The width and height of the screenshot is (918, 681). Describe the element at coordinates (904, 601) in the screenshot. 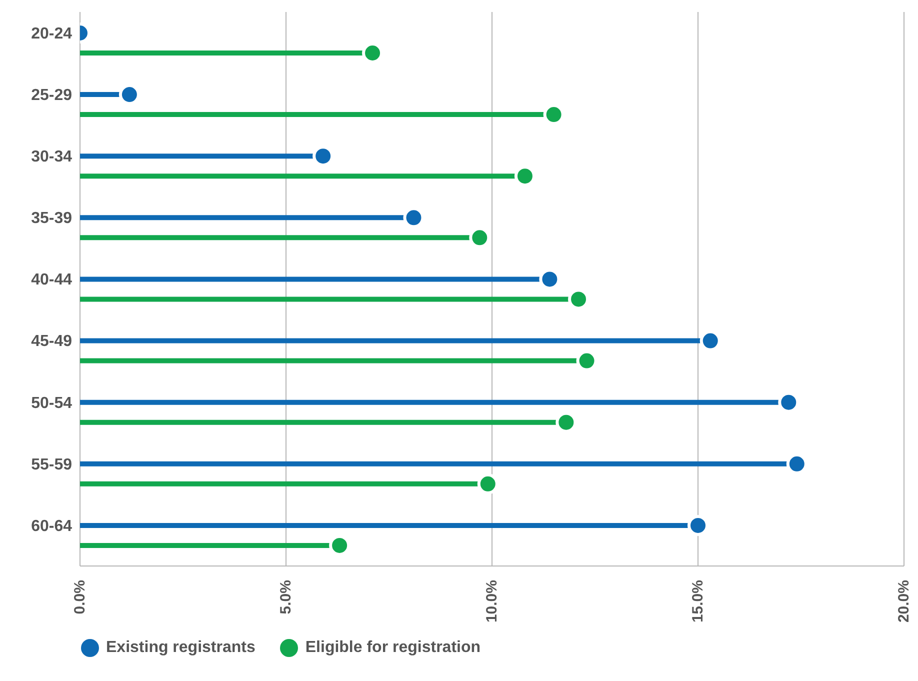

I see `x-tick-label: 20.0%` at that location.